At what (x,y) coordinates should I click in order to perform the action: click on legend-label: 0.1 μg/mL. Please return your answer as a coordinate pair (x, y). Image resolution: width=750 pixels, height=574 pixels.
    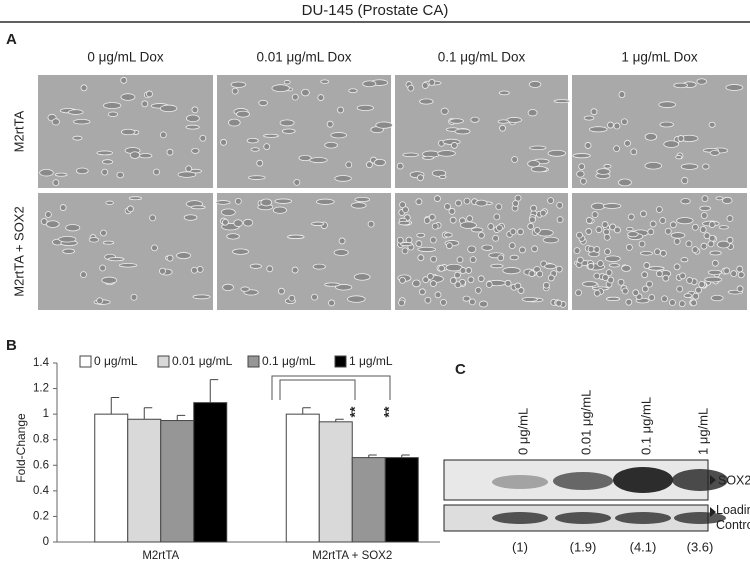
    Looking at the image, I should click on (289, 361).